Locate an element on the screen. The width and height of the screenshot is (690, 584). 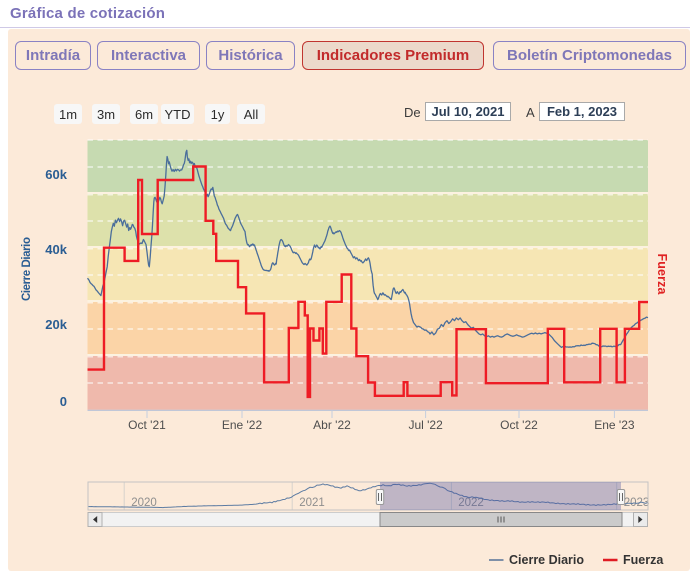
svg-text: 60k is located at coordinates (56, 174).